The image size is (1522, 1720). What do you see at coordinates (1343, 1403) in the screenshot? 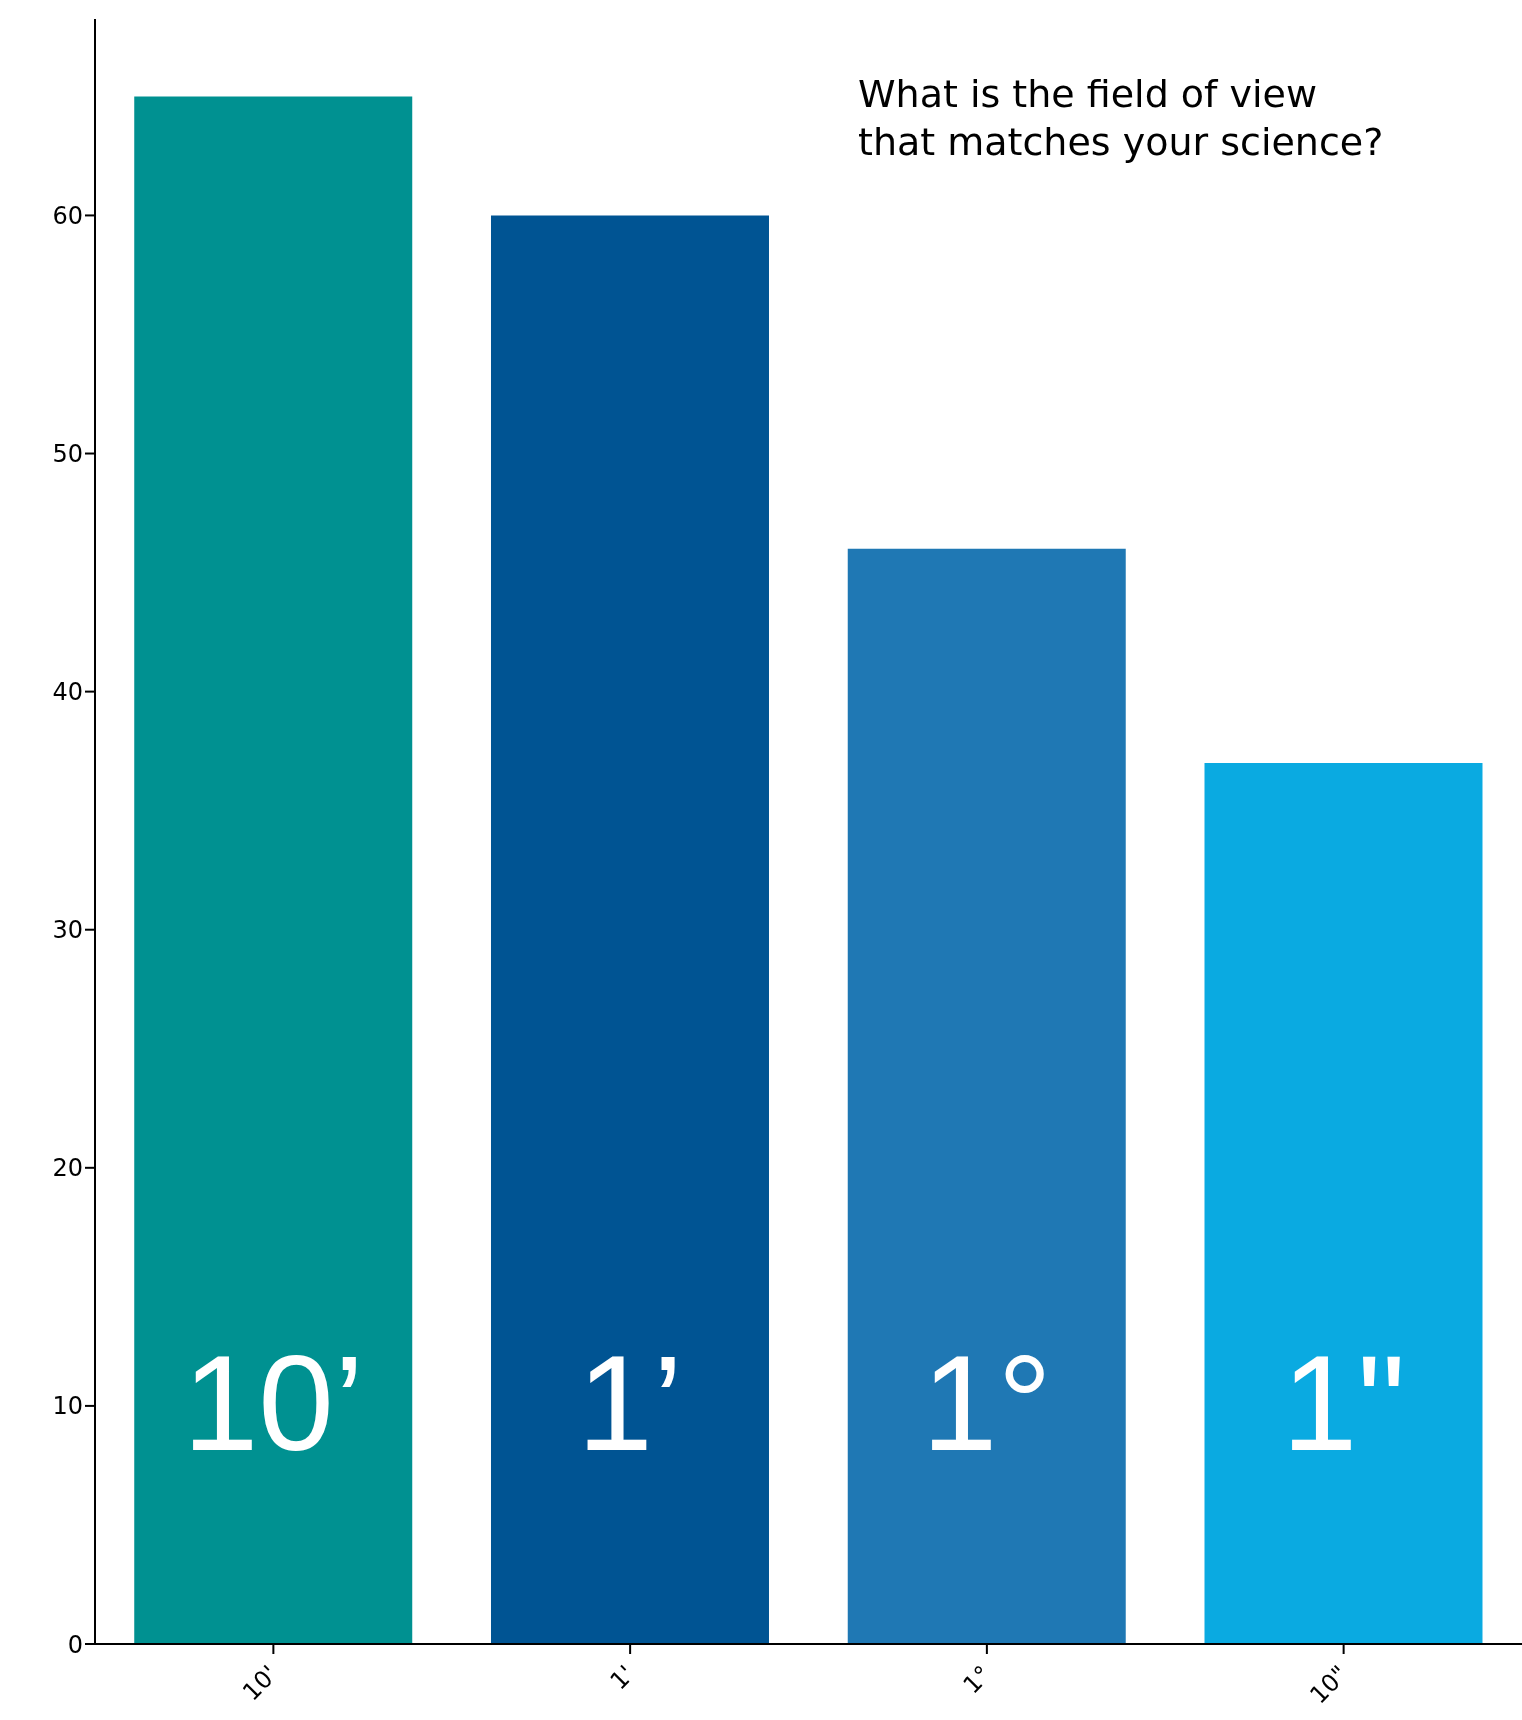
I see `annotation: 1"` at bounding box center [1343, 1403].